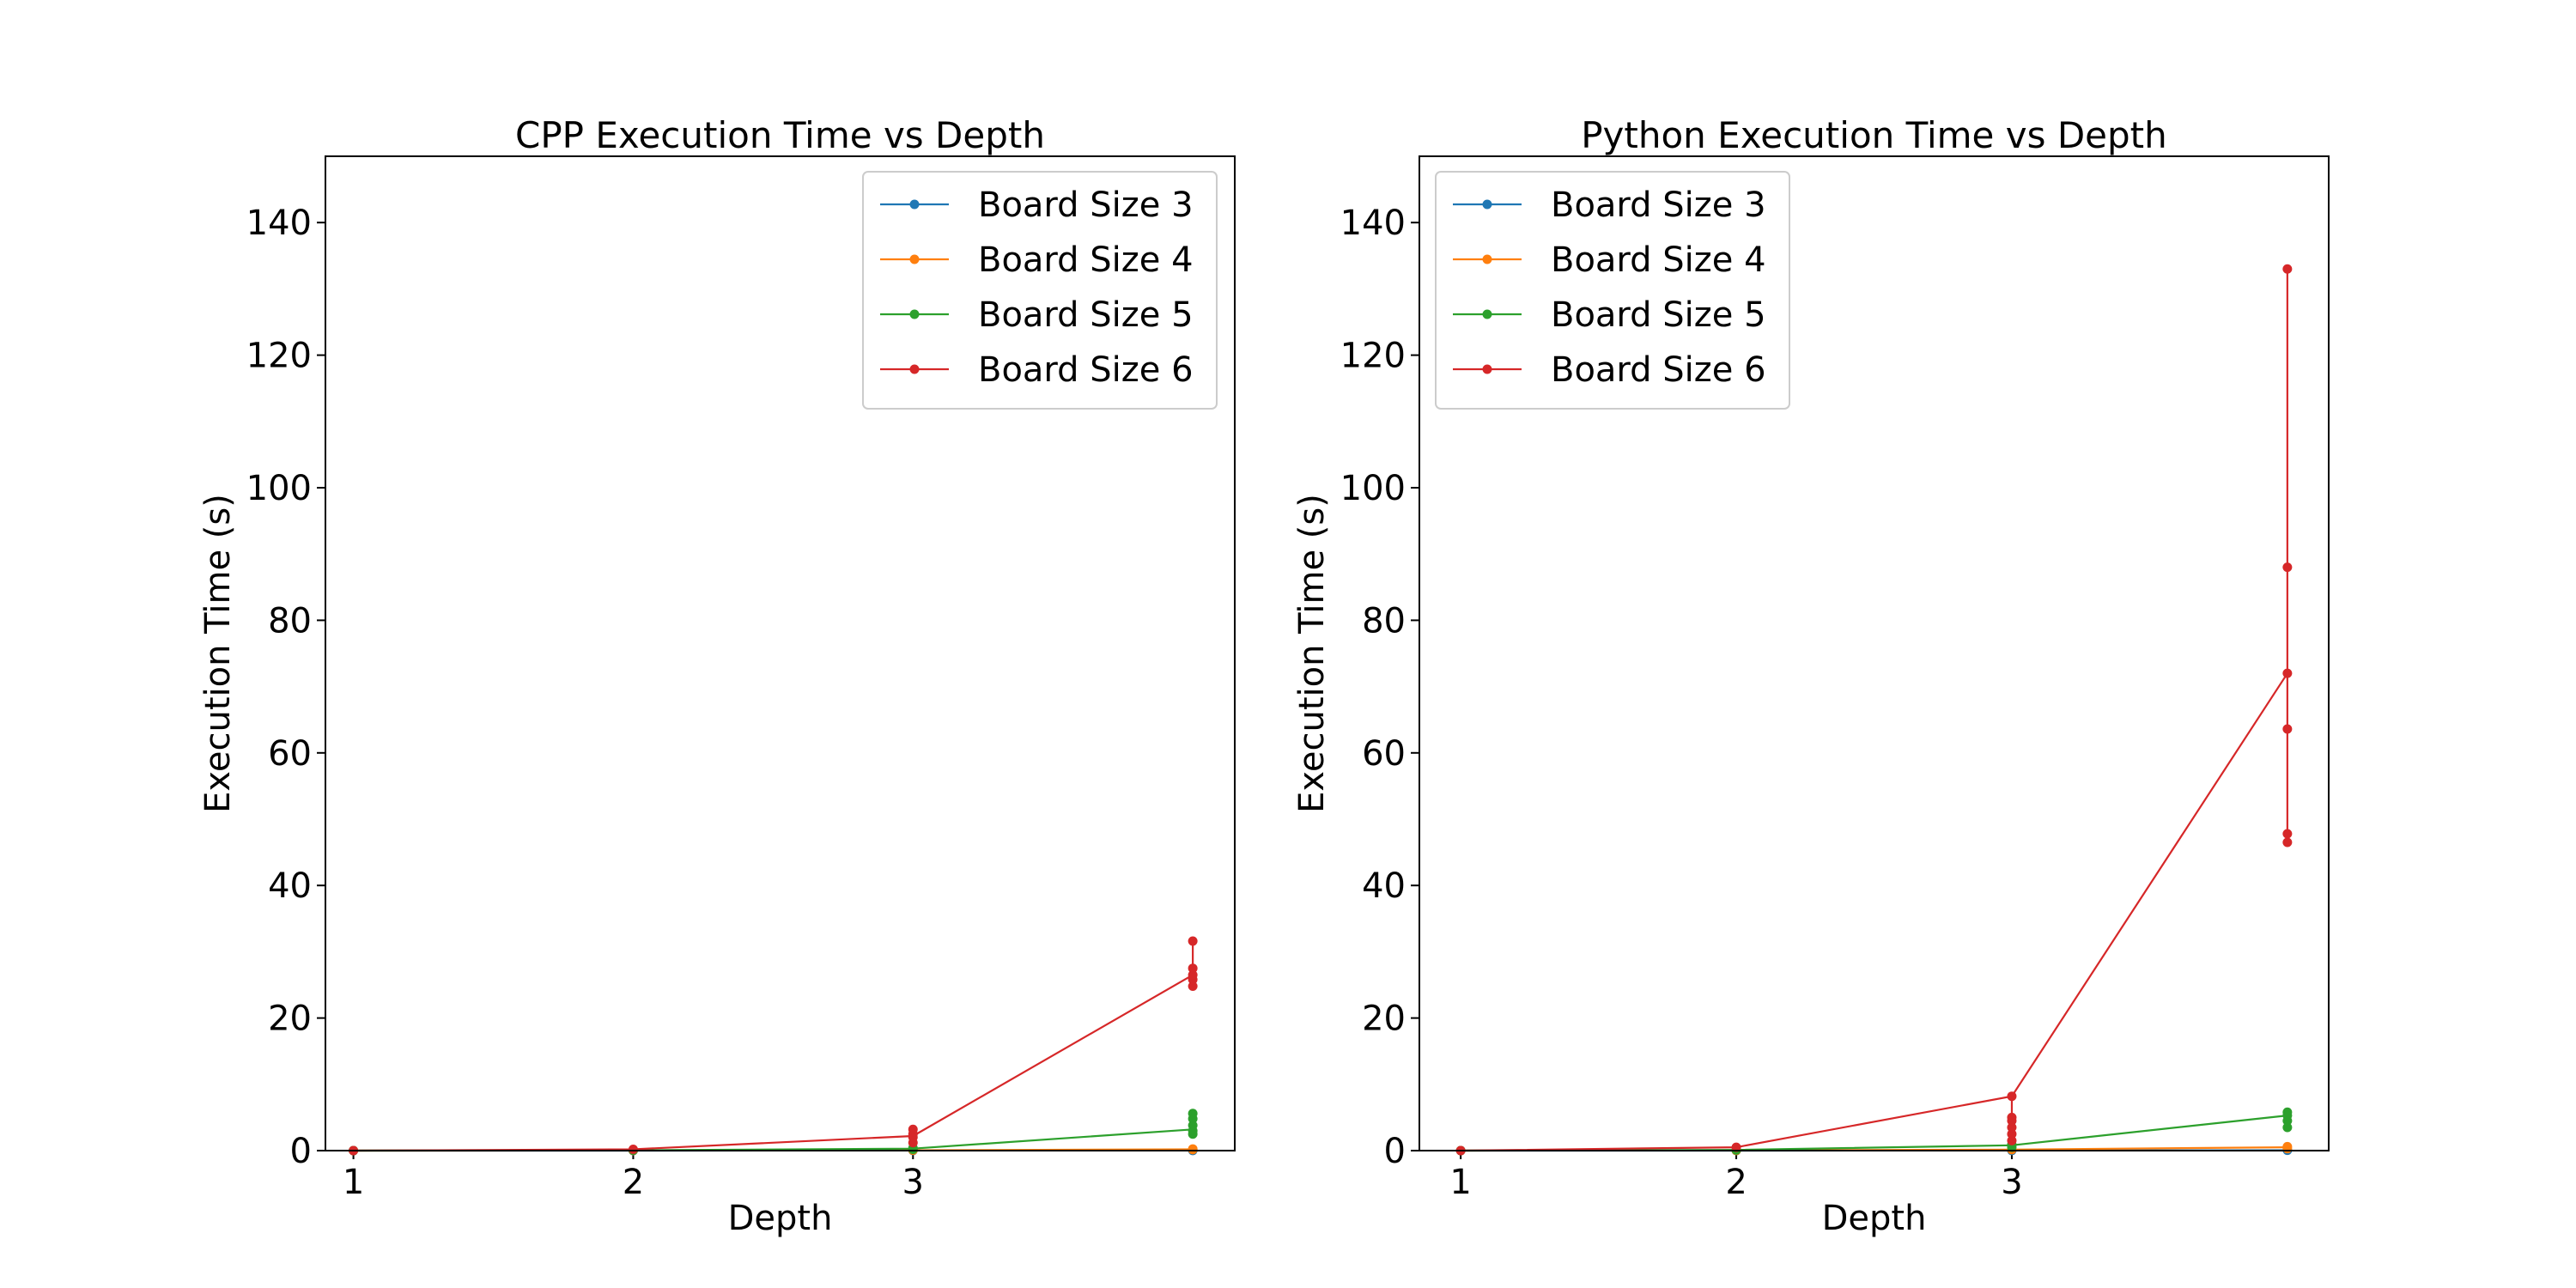  Describe the element at coordinates (1874, 135) in the screenshot. I see `chart-title: Python Execution Time vs Depth` at that location.